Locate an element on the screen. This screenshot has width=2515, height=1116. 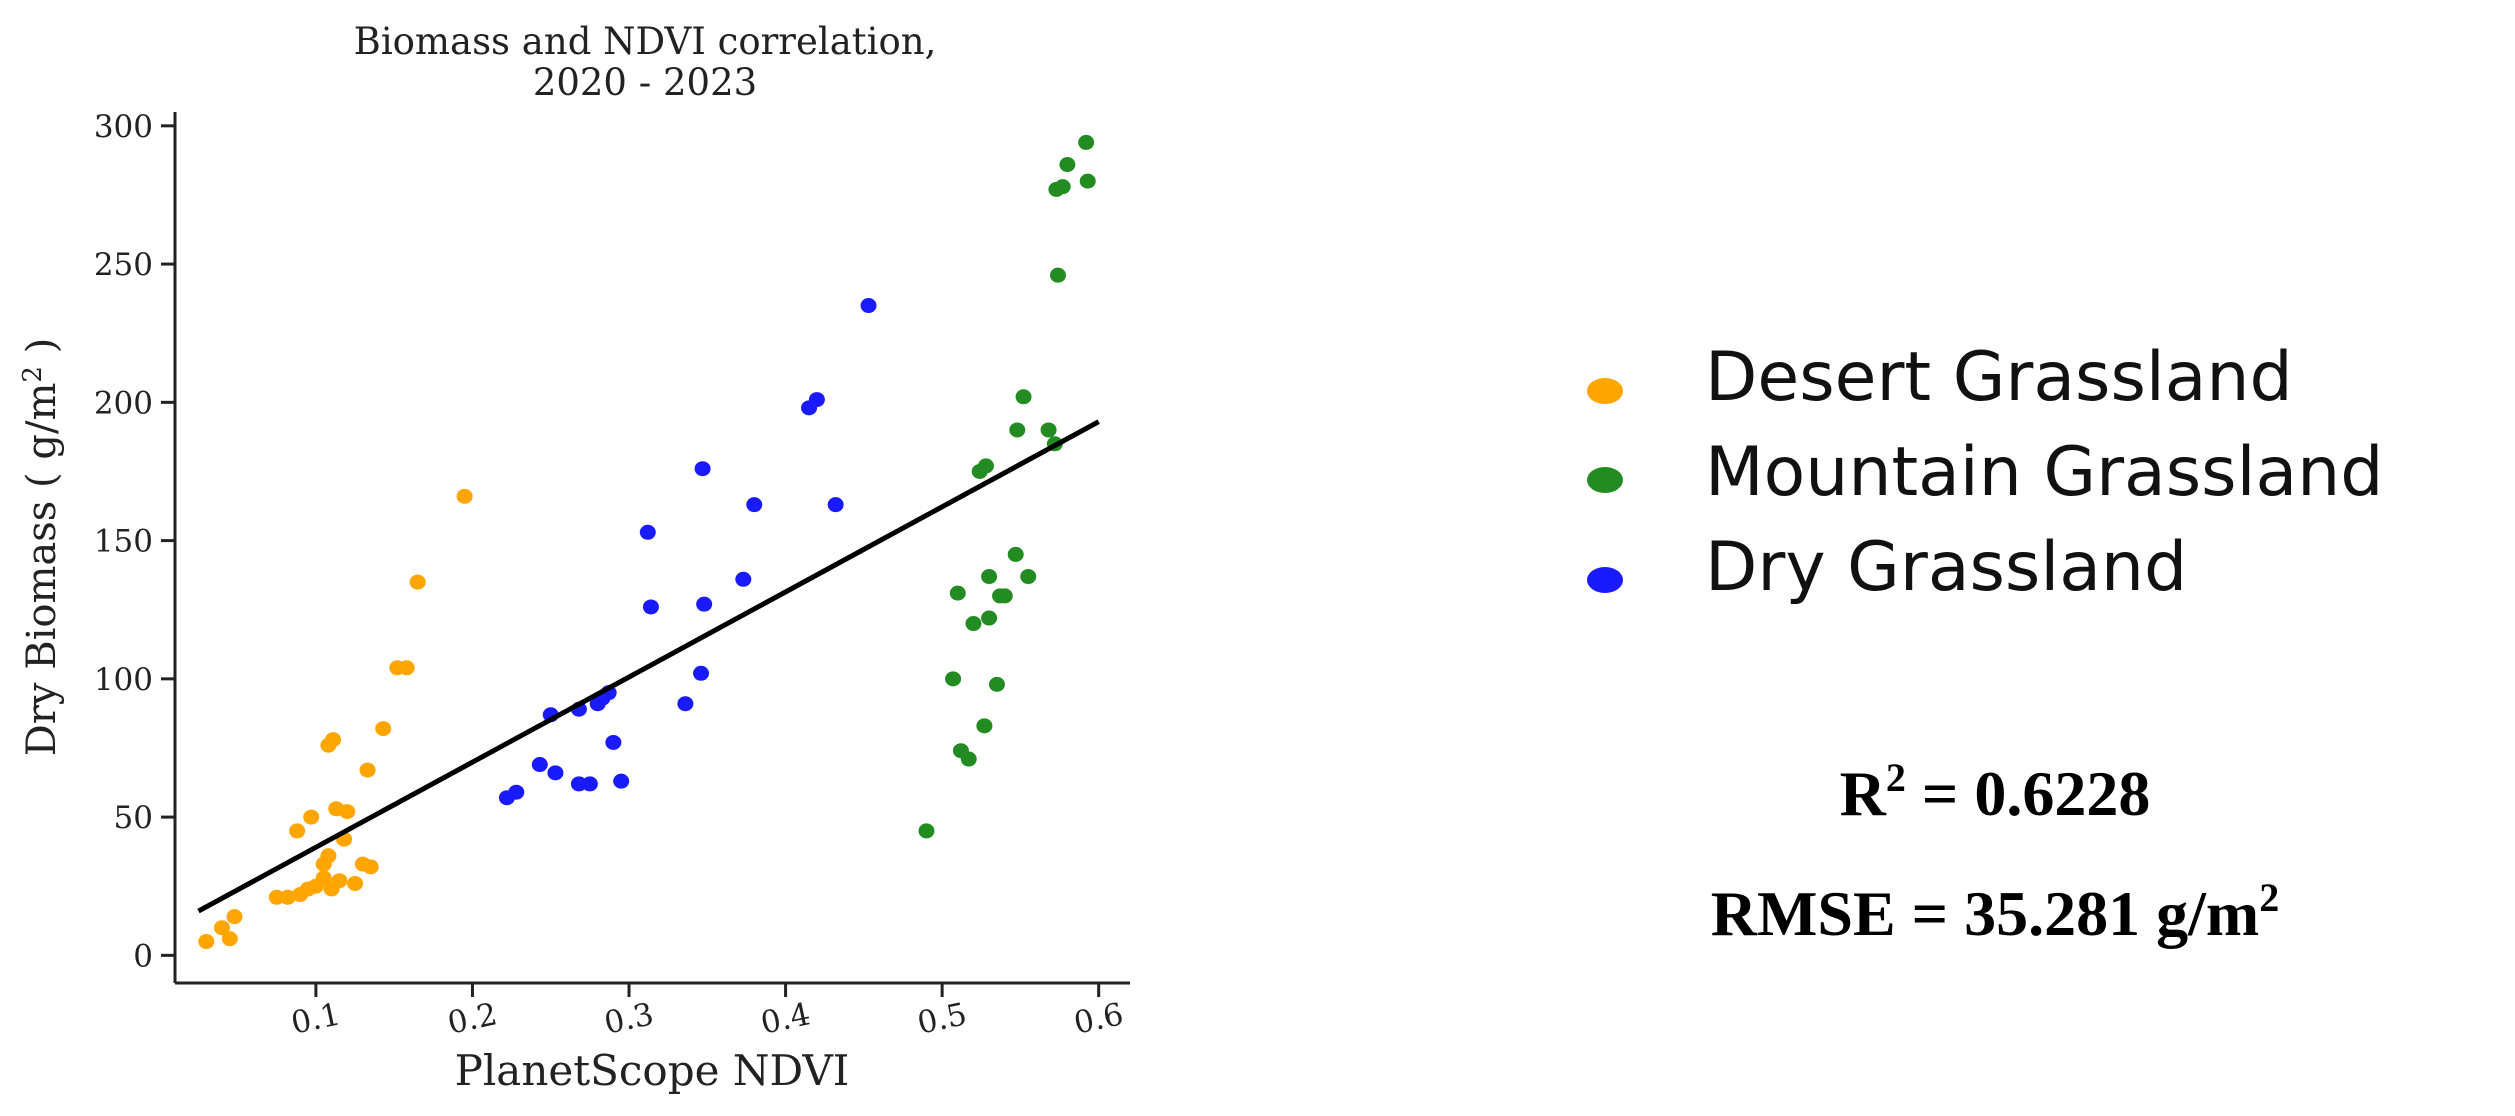
y-tick-label: 250 is located at coordinates (123, 265).